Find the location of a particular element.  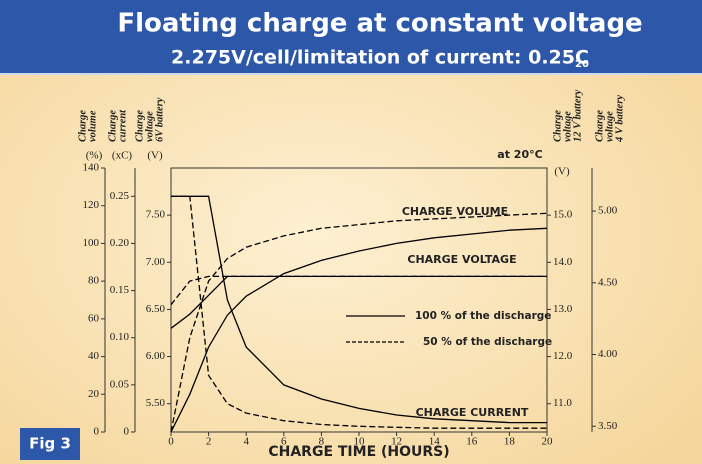

y-tick-label: 13.0 is located at coordinates (563, 309).